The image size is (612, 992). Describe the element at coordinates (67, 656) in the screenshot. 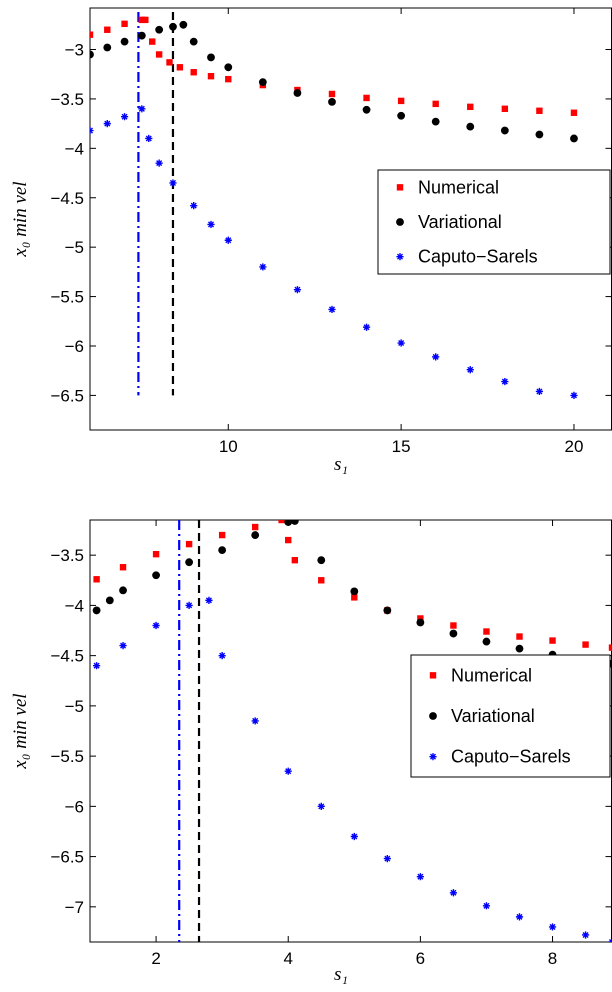

I see `y-tick-label: −4.5` at that location.